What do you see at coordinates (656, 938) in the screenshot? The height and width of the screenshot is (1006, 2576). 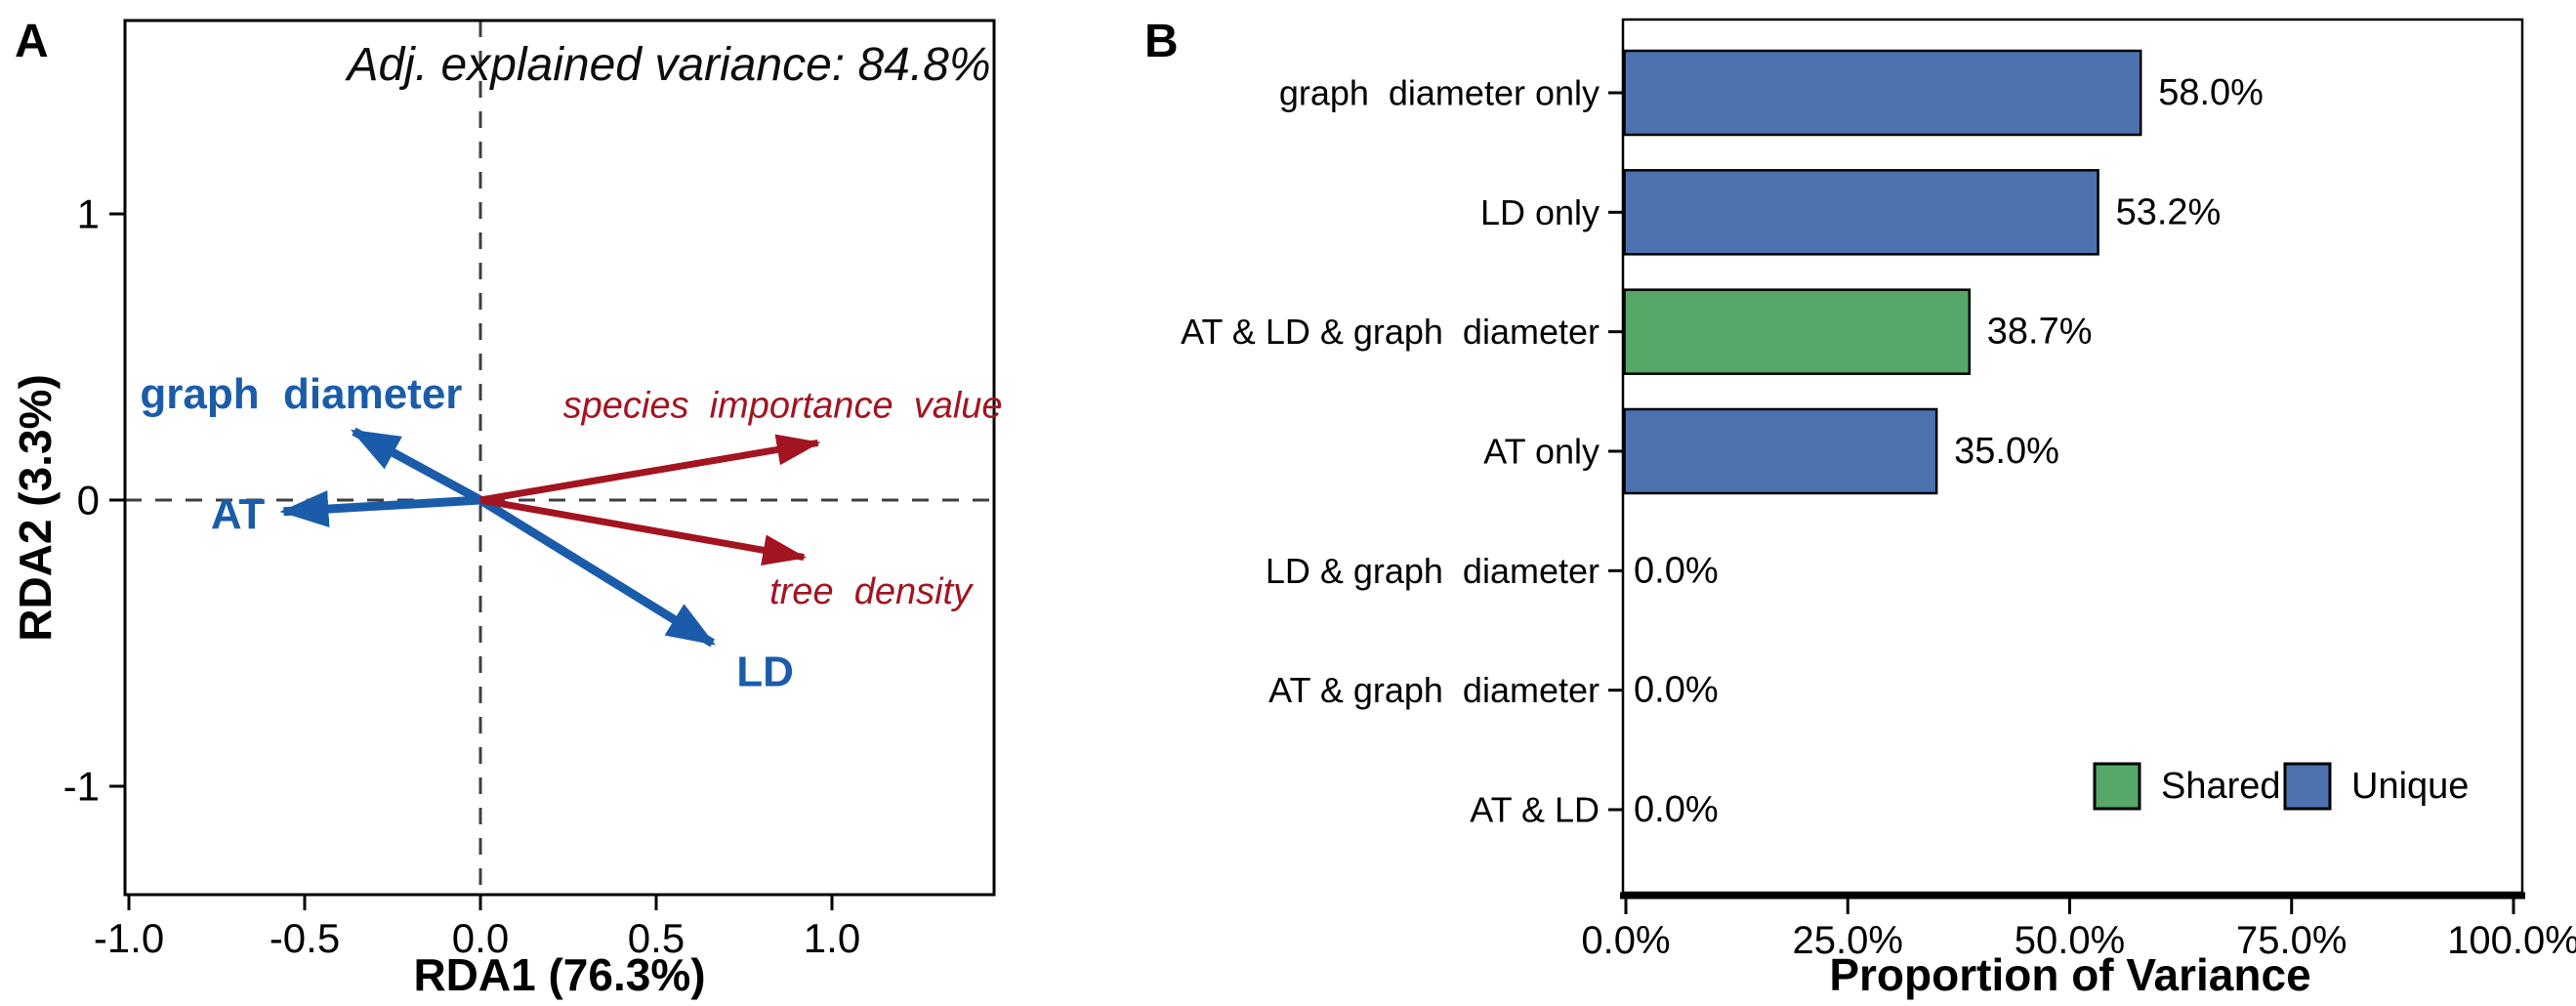 I see `x-tick-label: 0.5` at bounding box center [656, 938].